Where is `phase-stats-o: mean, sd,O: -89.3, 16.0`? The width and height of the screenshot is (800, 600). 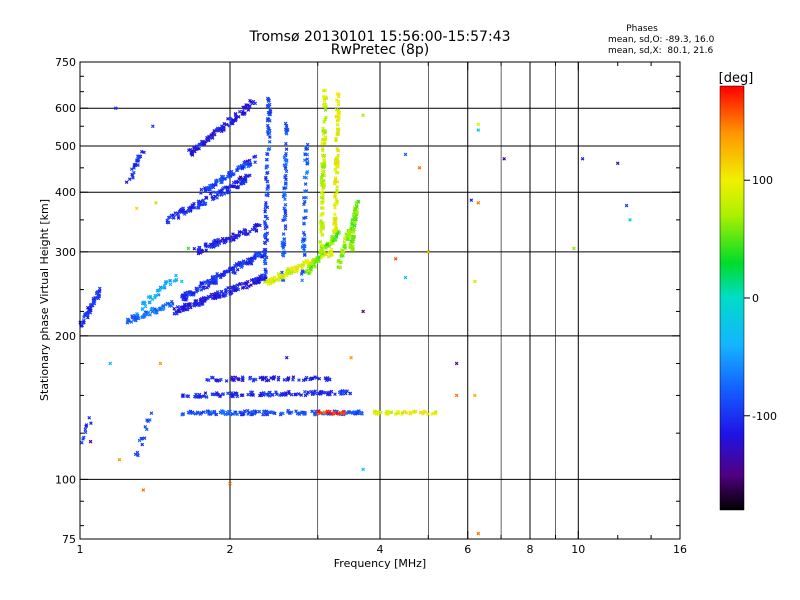
phase-stats-o: mean, sd,O: -89.3, 16.0 is located at coordinates (661, 40).